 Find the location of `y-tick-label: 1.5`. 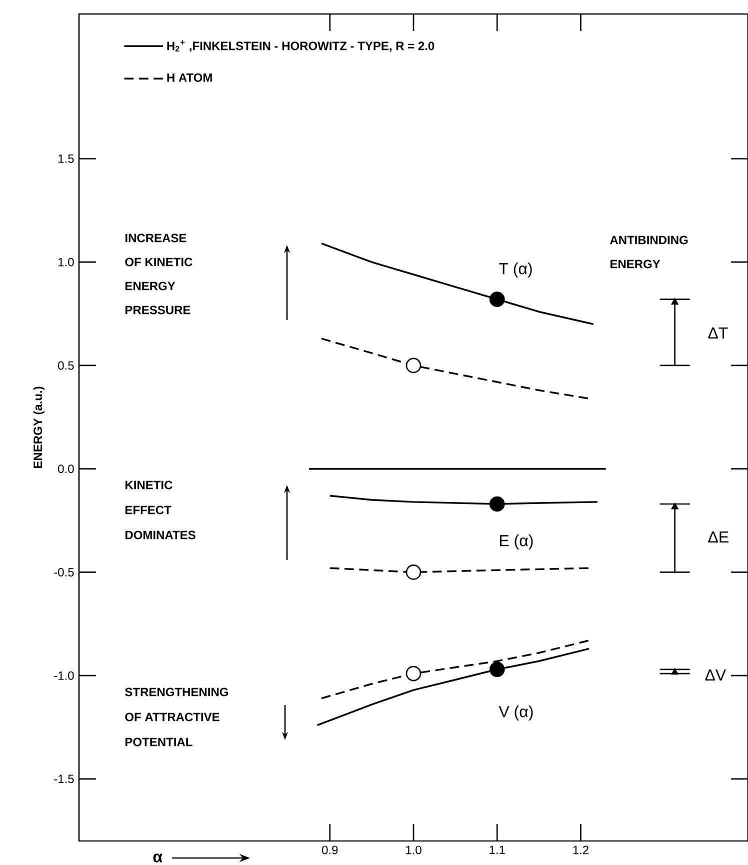

y-tick-label: 1.5 is located at coordinates (66, 158).